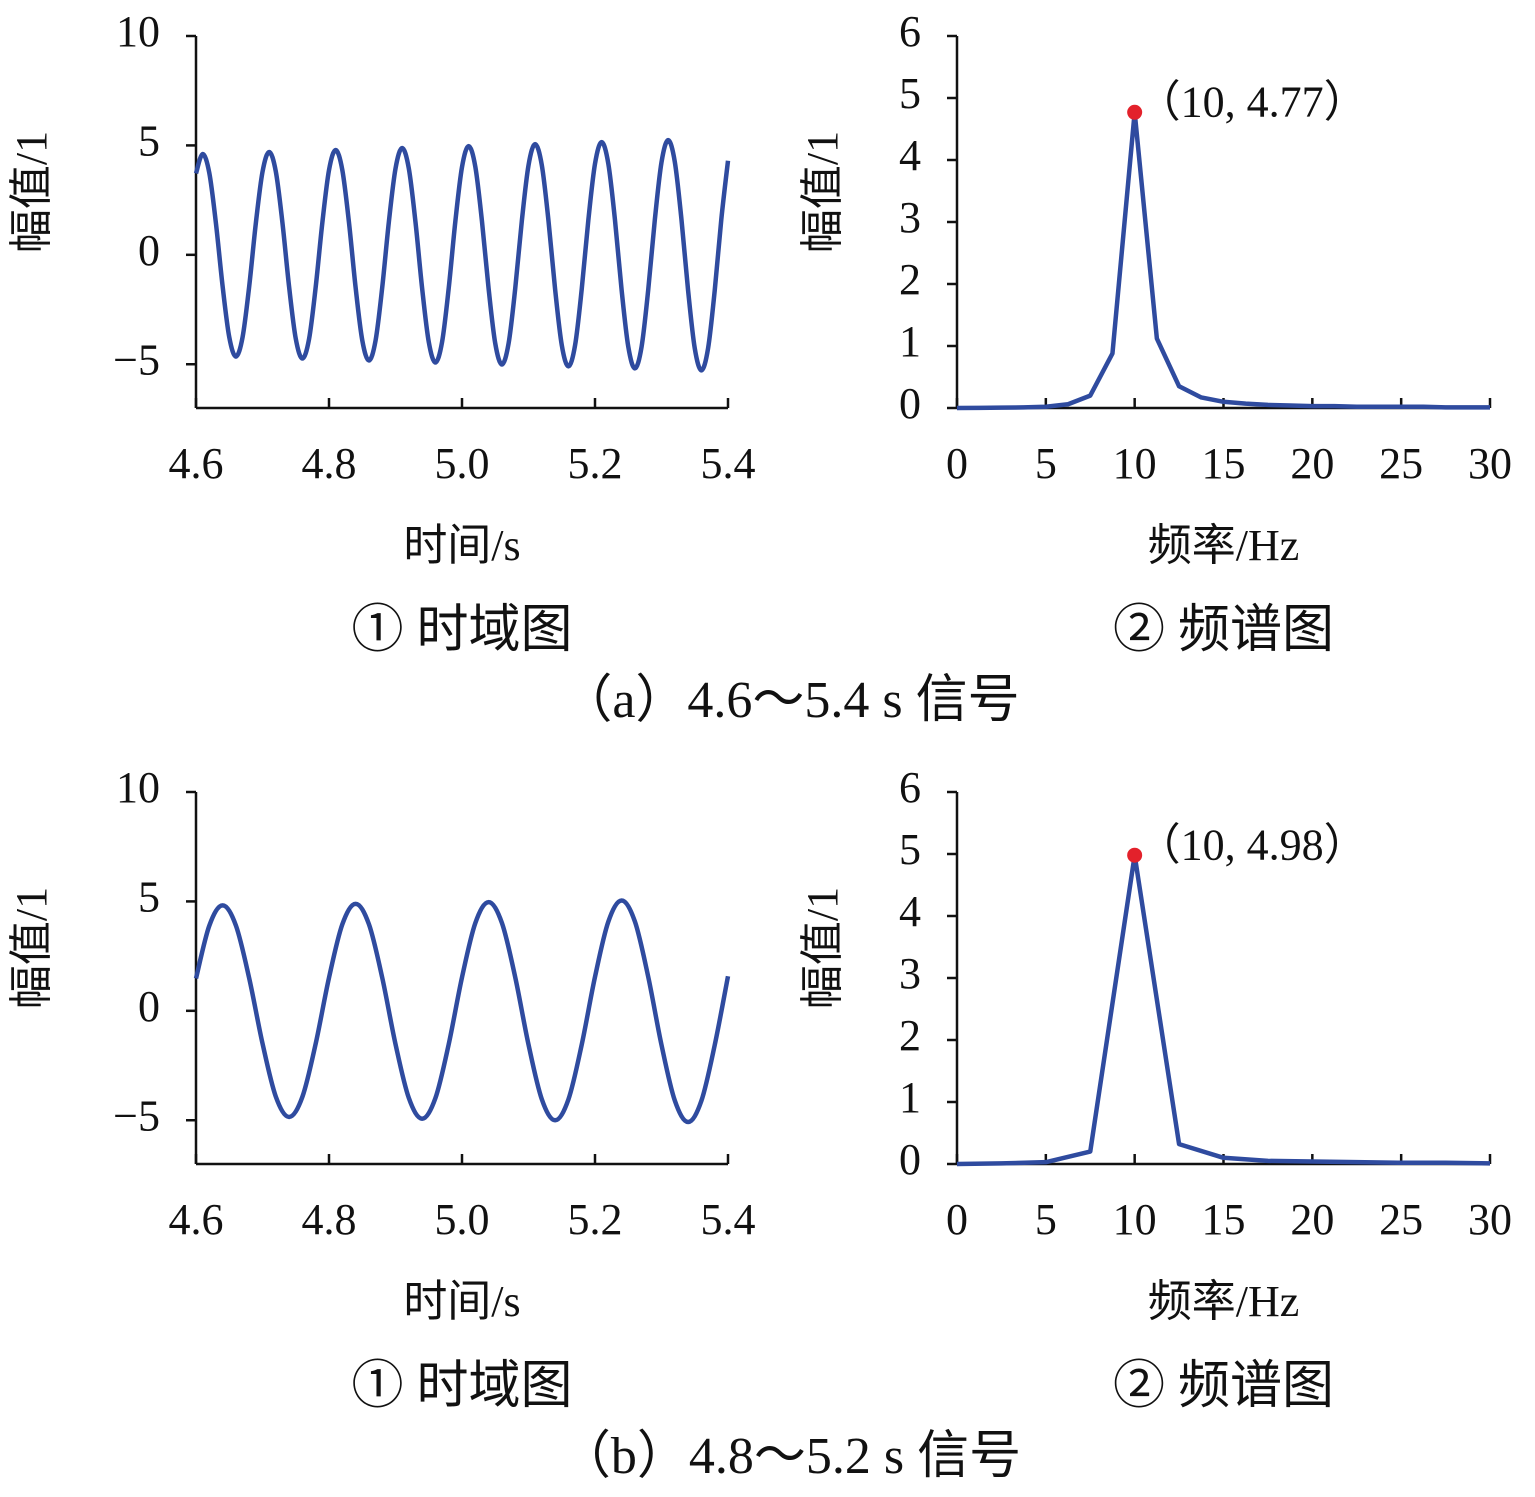  I want to click on peak-label: （10, 4.77）, so click(1252, 101).